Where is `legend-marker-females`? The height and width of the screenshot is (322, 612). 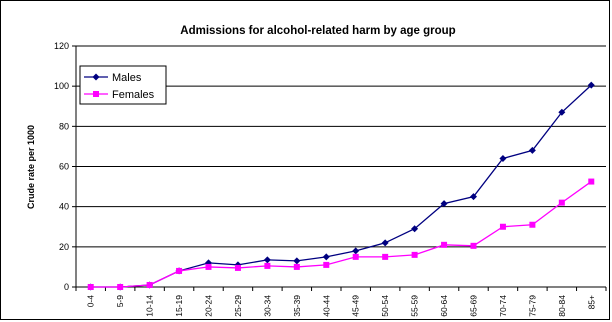 legend-marker-females is located at coordinates (96, 94).